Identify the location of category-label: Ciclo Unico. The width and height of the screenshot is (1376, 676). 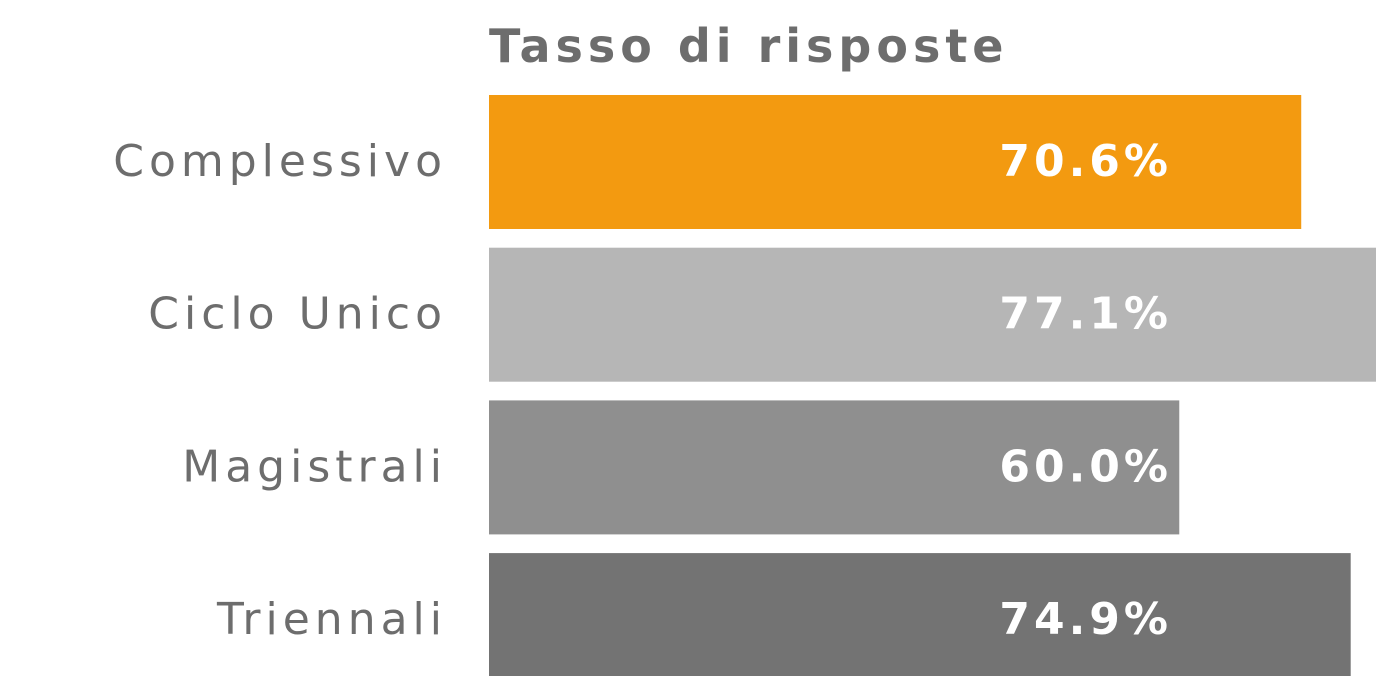
(297, 314).